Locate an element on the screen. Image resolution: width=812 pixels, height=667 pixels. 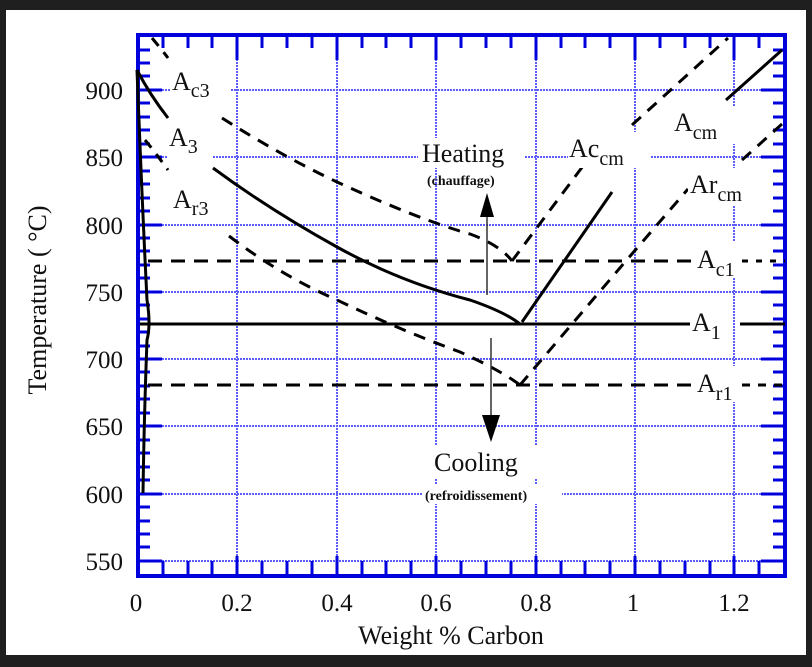
x-axis-title: Weight % Carbon is located at coordinates (451, 635).